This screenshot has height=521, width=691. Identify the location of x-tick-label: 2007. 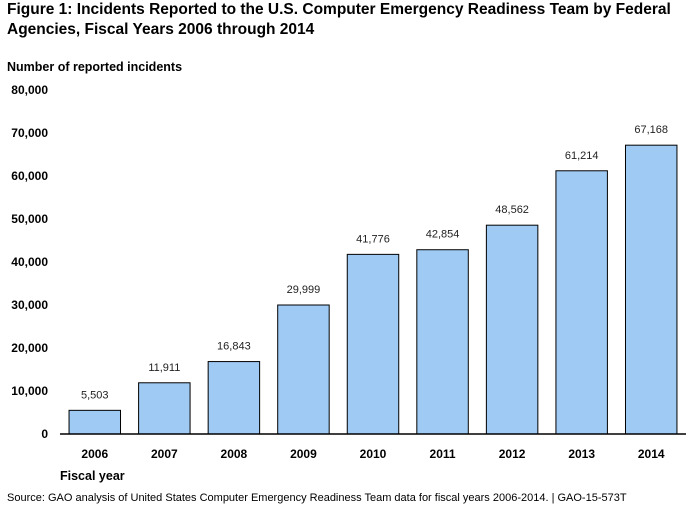
(164, 454).